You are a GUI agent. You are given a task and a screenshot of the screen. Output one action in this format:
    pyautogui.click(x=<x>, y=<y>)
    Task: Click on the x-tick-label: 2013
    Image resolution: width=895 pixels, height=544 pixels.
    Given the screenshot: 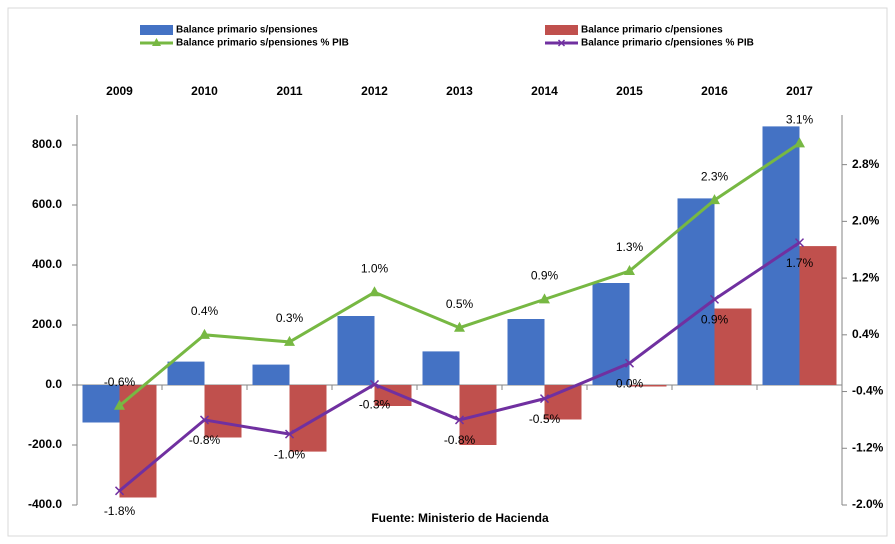 What is the action you would take?
    pyautogui.click(x=459, y=91)
    